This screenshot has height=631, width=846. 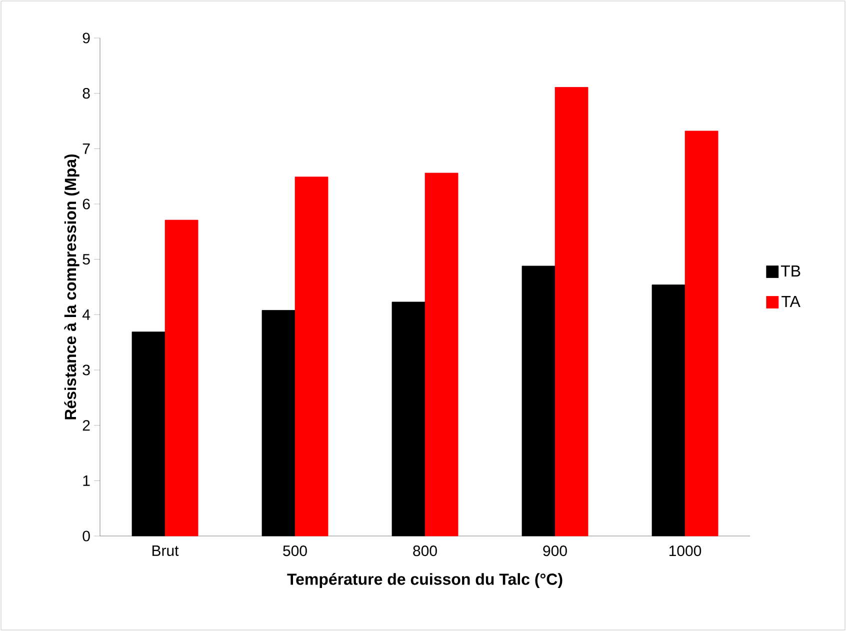 I want to click on y-tick-label: 7, so click(x=86, y=149).